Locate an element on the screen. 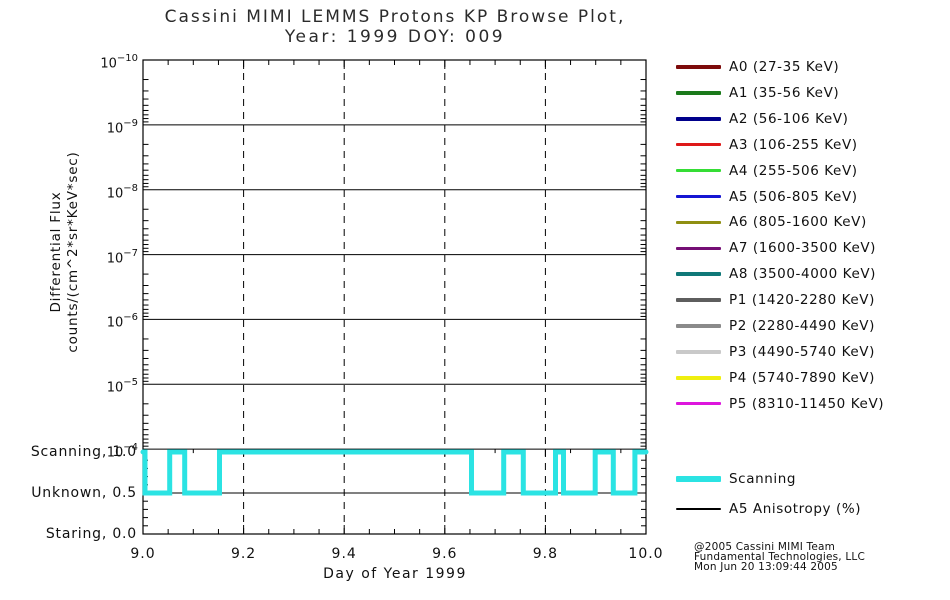 The image size is (950, 600). x-tick-label: 9.0 is located at coordinates (143, 554).